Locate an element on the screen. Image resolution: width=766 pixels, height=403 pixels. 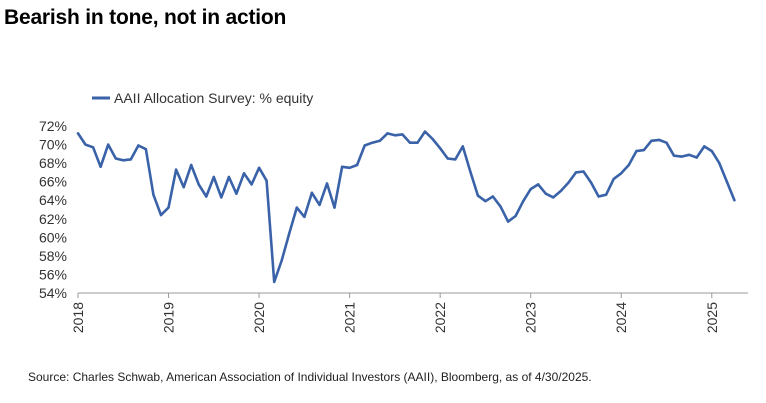
y-tick-label: 56% is located at coordinates (53, 274).